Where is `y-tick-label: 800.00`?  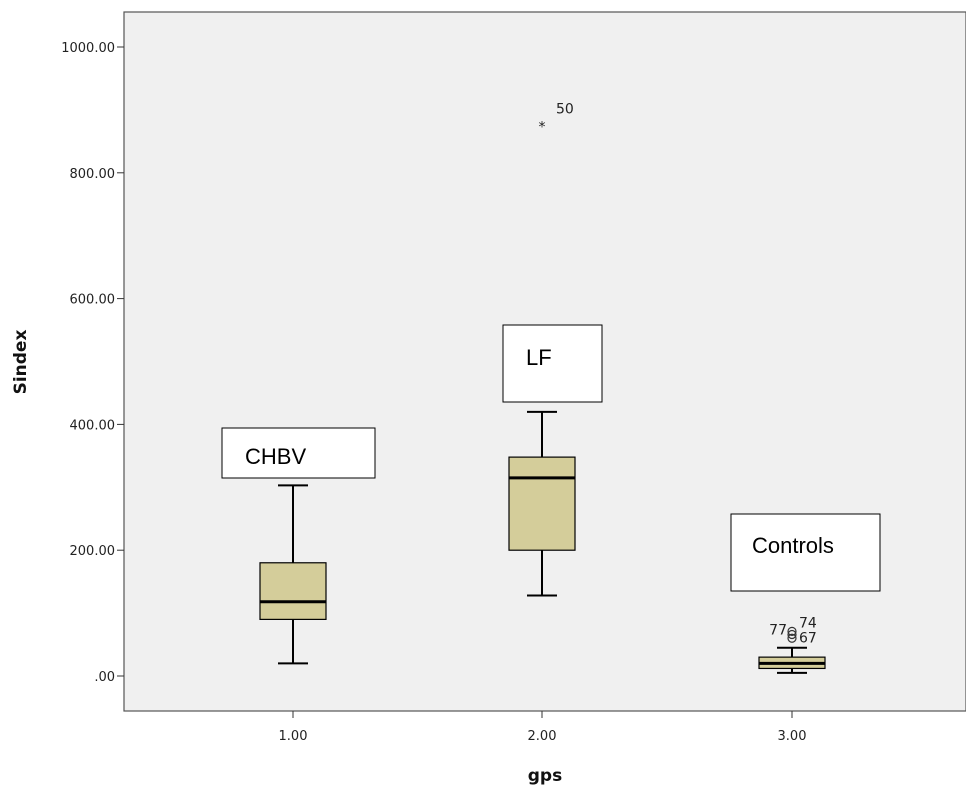 y-tick-label: 800.00 is located at coordinates (93, 174).